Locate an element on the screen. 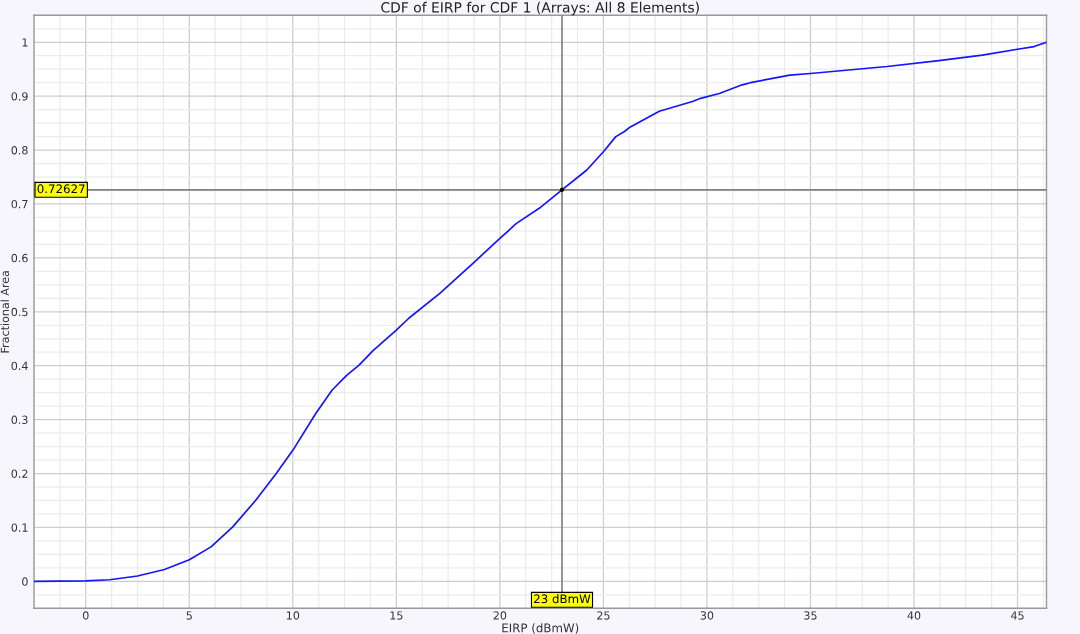  y-tick-label: 0.8 is located at coordinates (19, 150).